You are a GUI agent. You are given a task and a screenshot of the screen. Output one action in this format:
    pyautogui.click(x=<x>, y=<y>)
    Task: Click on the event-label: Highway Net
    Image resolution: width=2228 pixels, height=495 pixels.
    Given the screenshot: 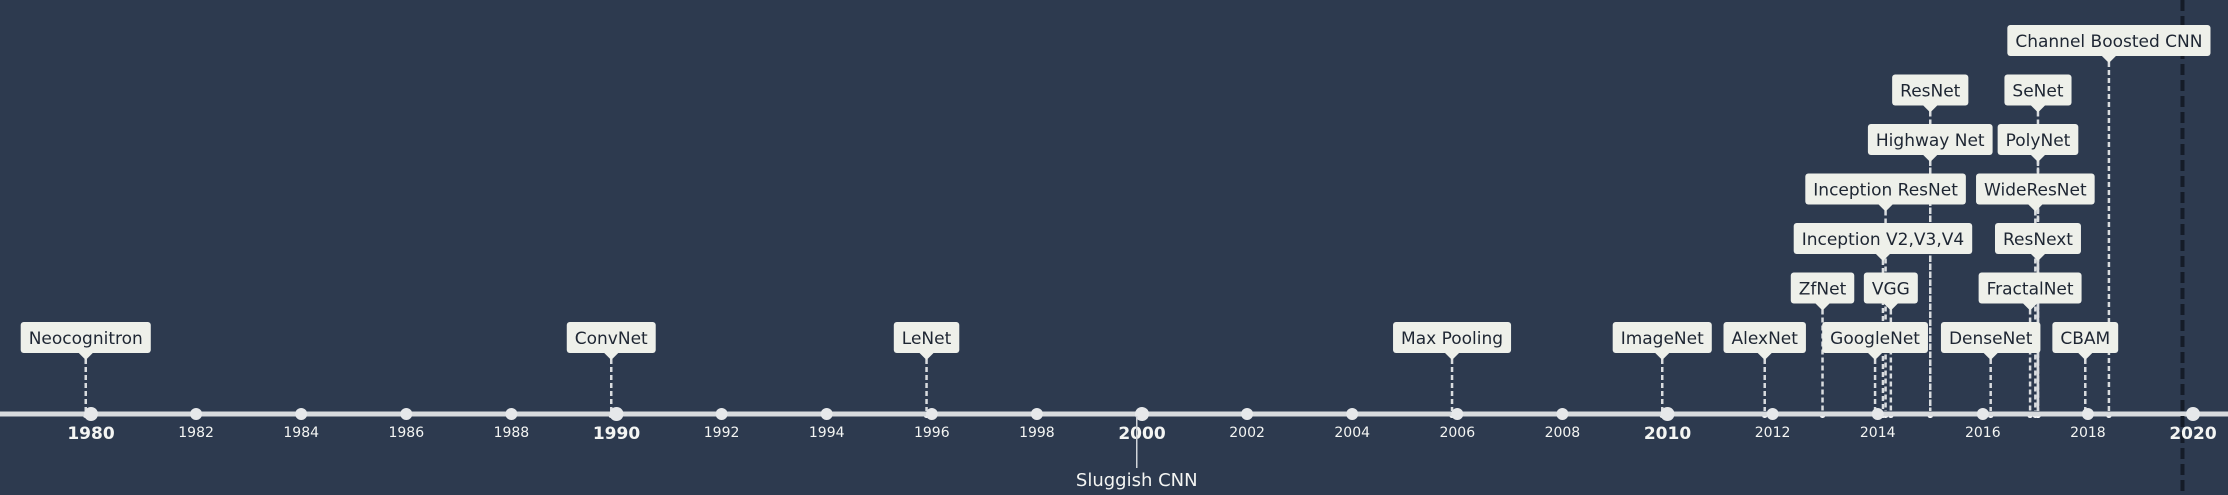 What is the action you would take?
    pyautogui.click(x=1930, y=141)
    